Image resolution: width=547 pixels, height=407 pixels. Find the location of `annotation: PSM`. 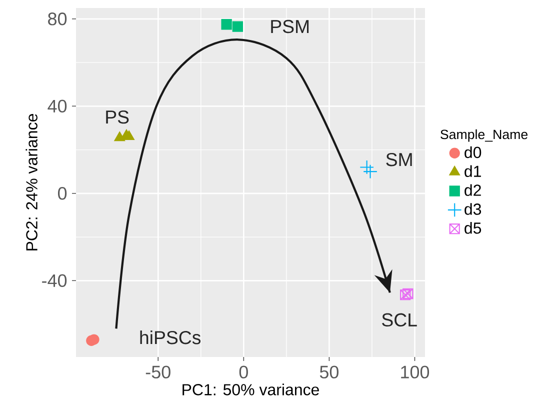

annotation: PSM is located at coordinates (290, 27).